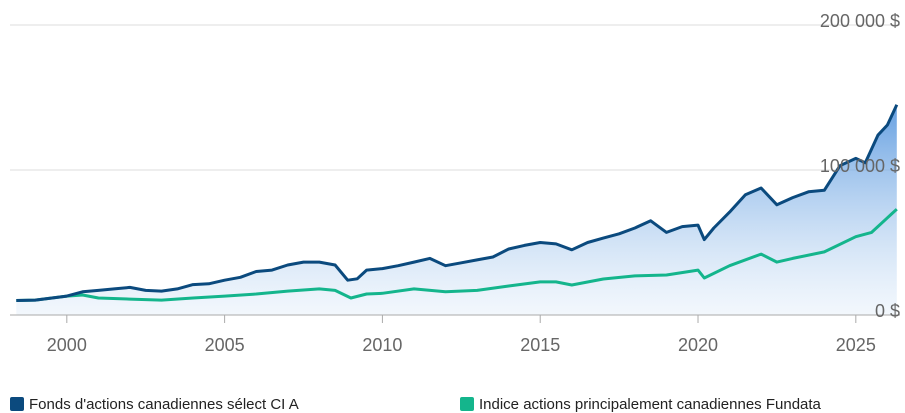 This screenshot has height=413, width=905. I want to click on x-tick-label: 2005, so click(225, 345).